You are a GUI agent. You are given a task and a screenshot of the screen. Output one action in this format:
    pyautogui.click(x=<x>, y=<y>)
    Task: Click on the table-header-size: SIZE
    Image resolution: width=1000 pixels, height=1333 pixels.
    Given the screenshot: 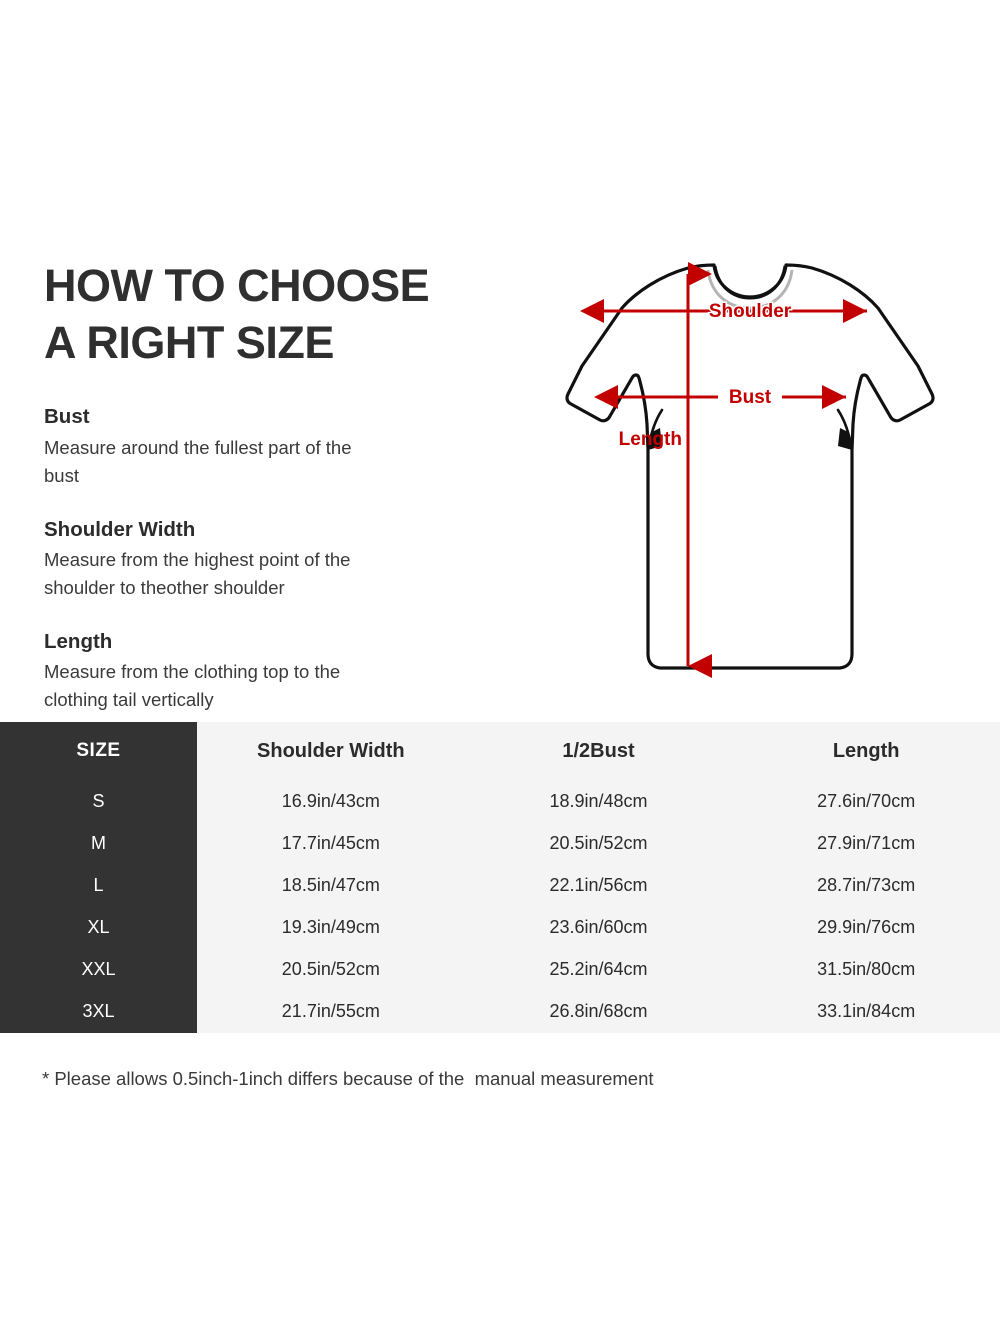 What is the action you would take?
    pyautogui.click(x=98, y=750)
    